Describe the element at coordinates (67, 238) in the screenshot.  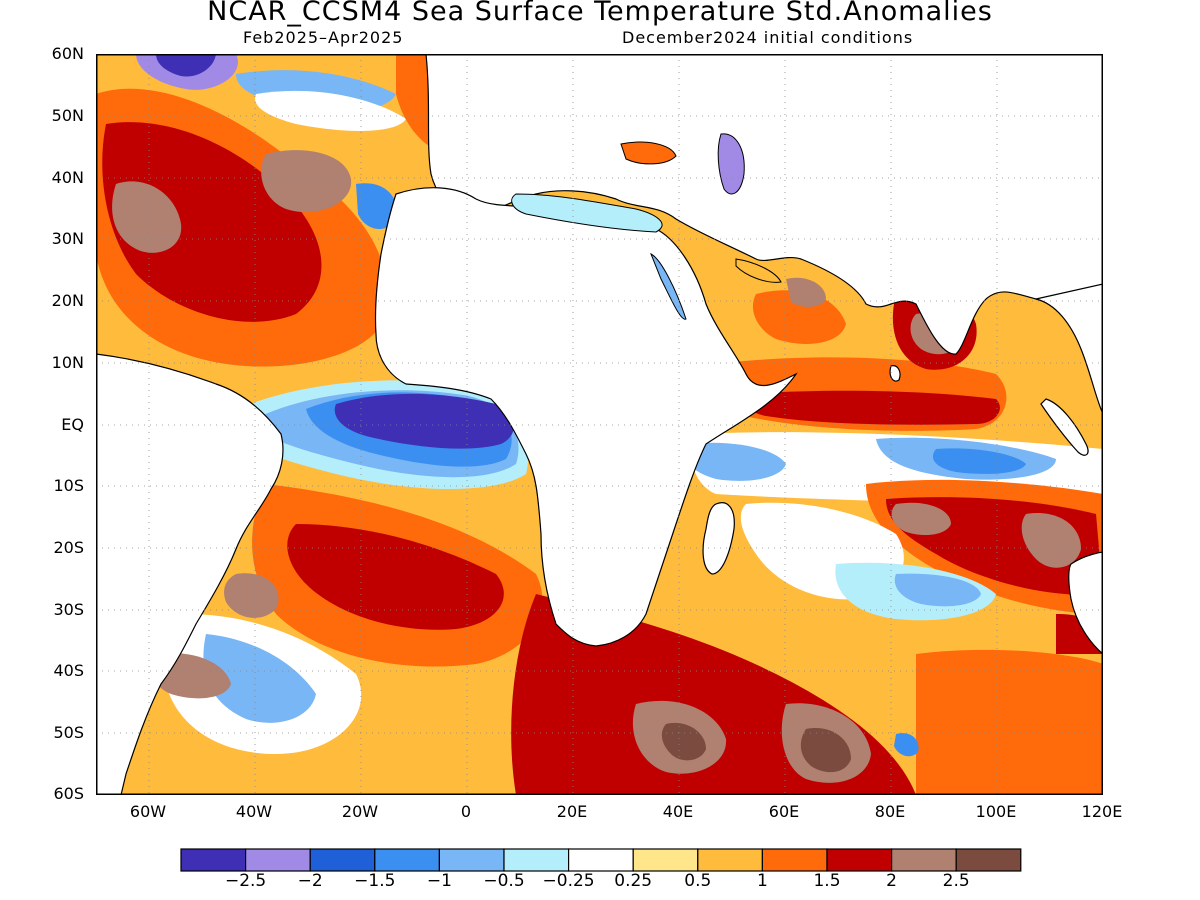
I see `lat-label-30n: 30N` at that location.